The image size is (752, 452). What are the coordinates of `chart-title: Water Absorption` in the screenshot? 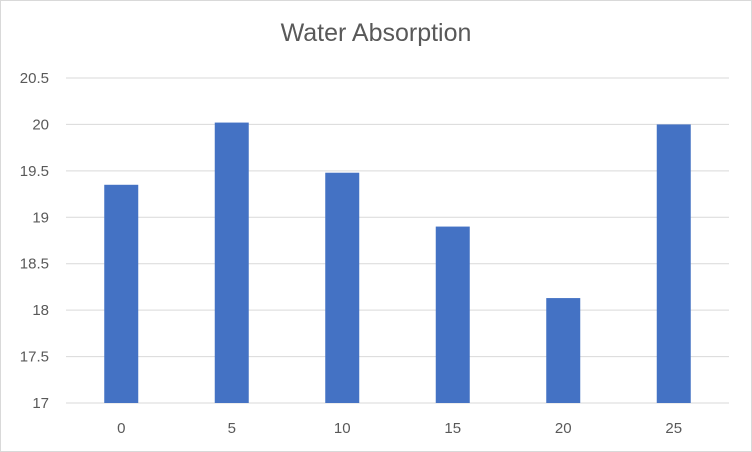 It's located at (376, 33).